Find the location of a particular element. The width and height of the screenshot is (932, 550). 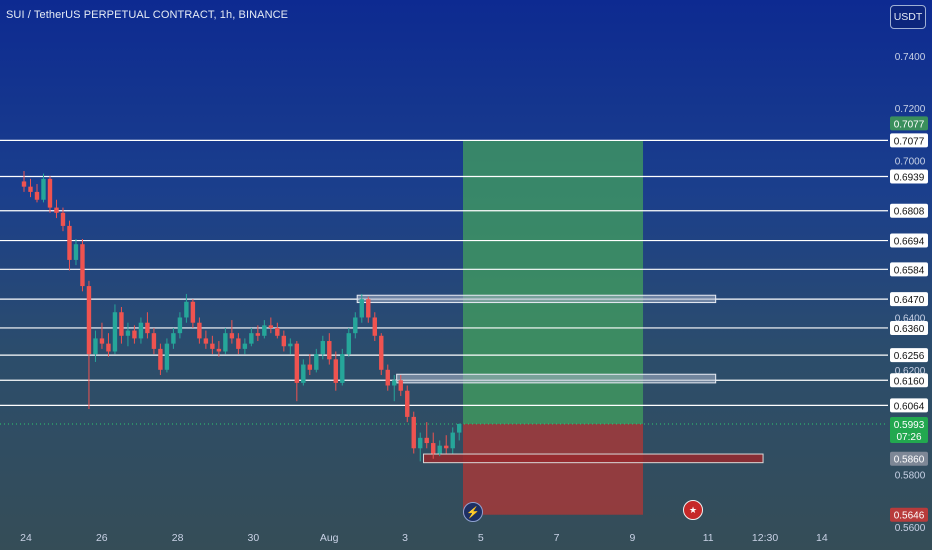

x-tick-label: 26 is located at coordinates (102, 538).